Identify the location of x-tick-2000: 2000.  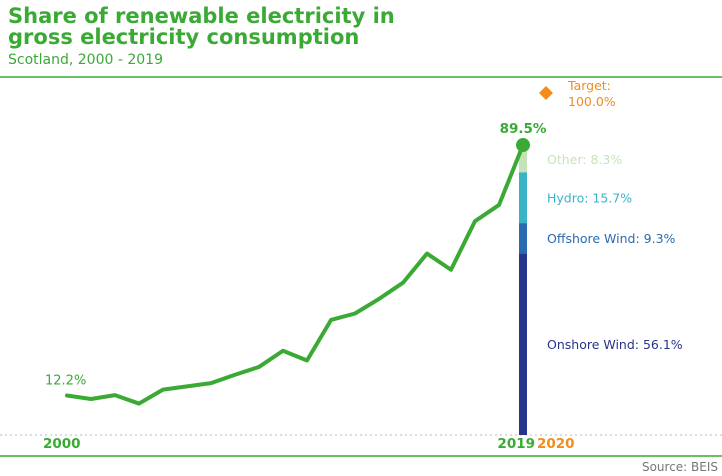
(62, 444).